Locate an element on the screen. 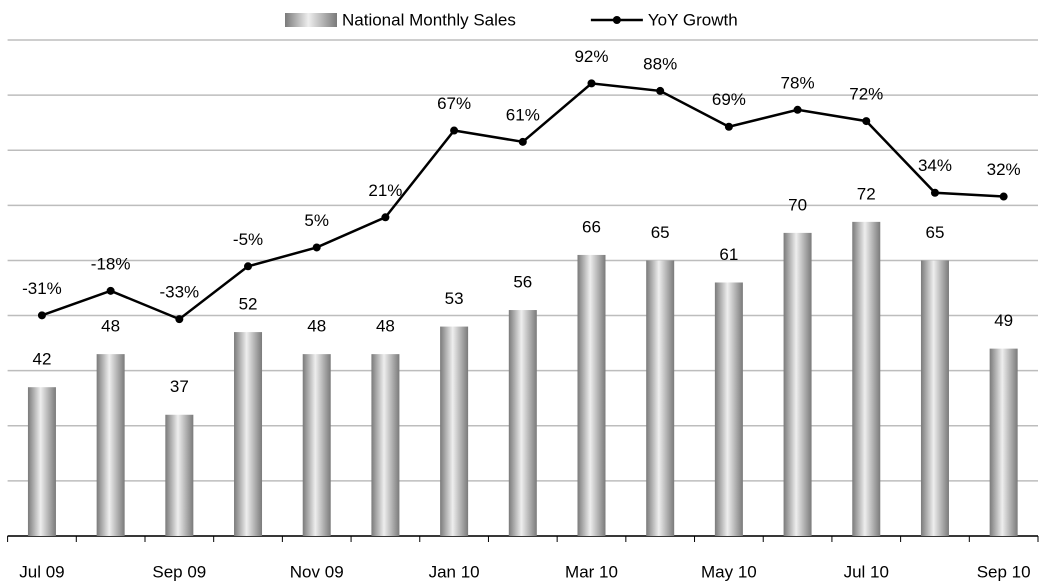 The image size is (1051, 581). line-label: 67% is located at coordinates (454, 103).